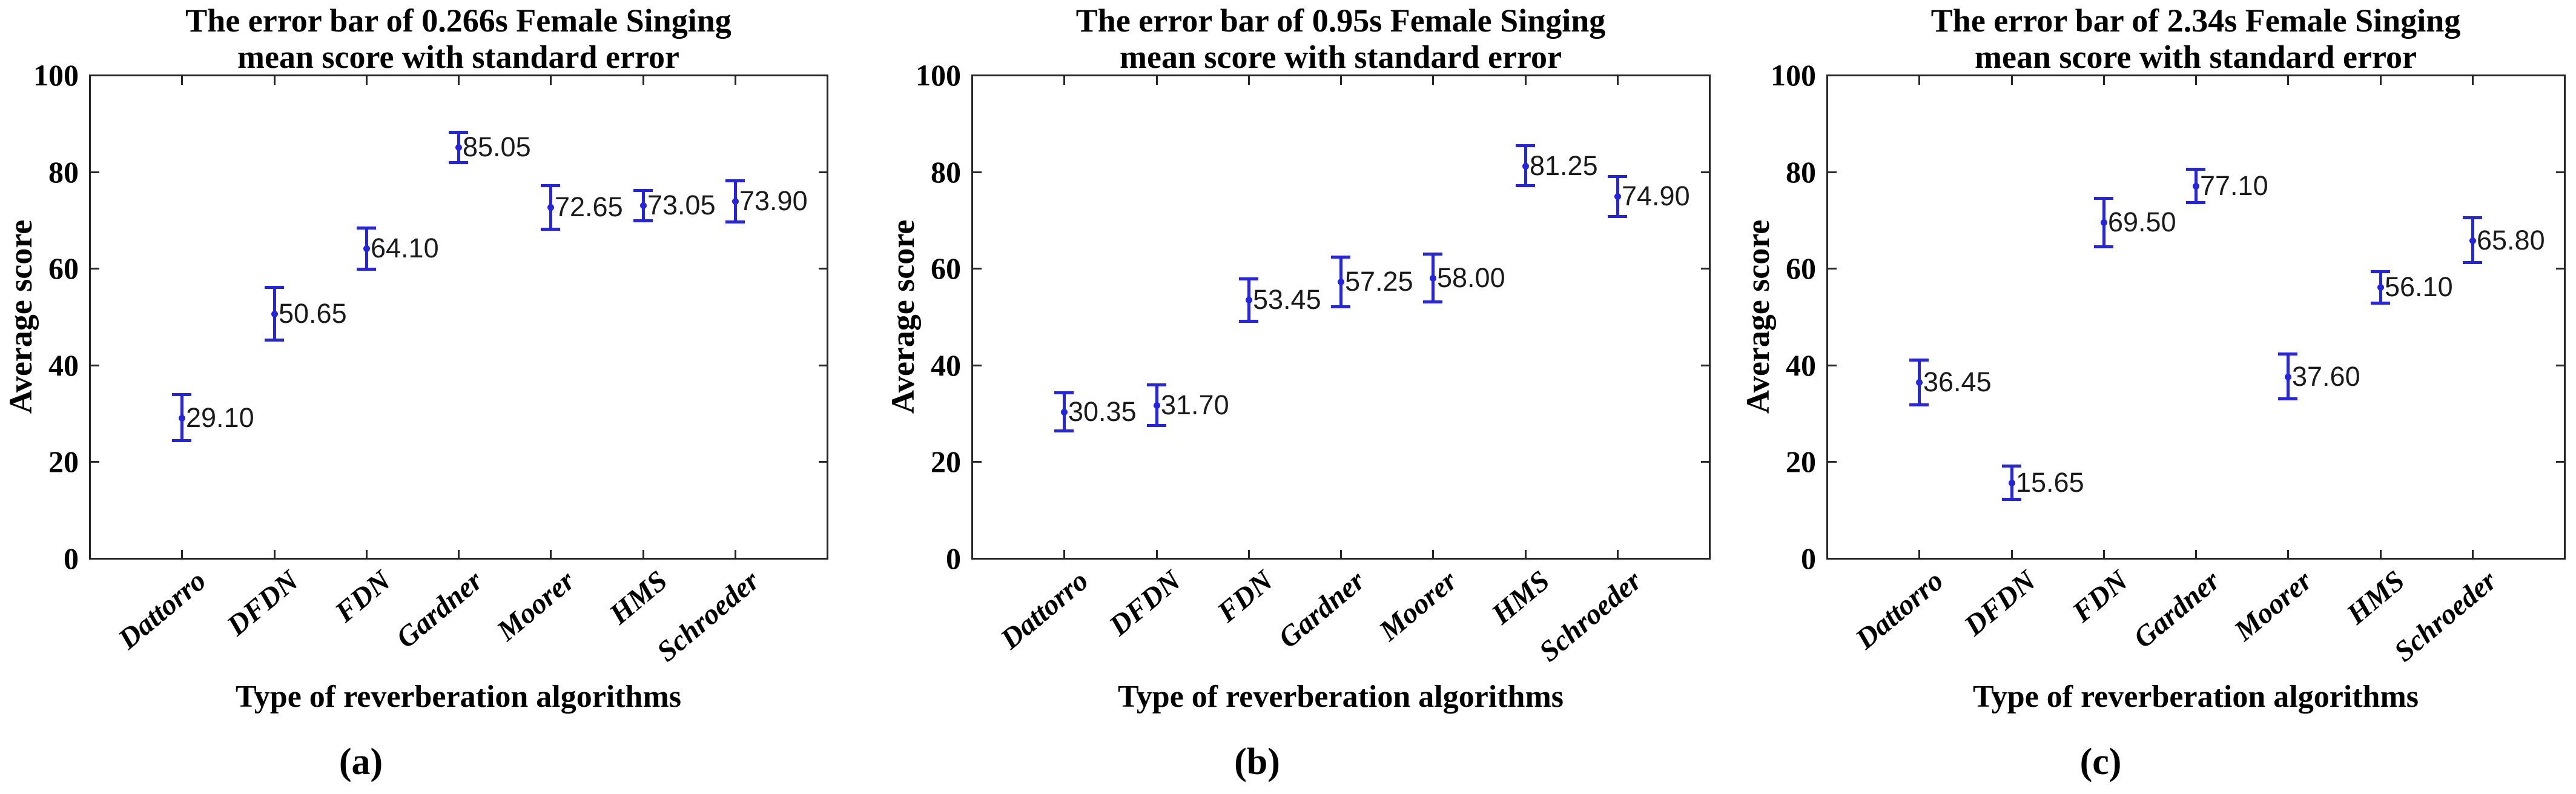 This screenshot has height=794, width=2576. I want to click on data-value-label: 53.45, so click(1287, 300).